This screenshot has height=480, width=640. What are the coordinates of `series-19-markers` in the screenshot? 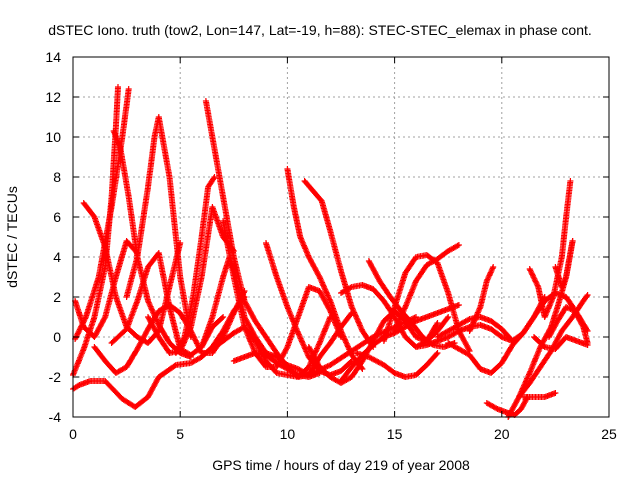 It's located at (339, 264).